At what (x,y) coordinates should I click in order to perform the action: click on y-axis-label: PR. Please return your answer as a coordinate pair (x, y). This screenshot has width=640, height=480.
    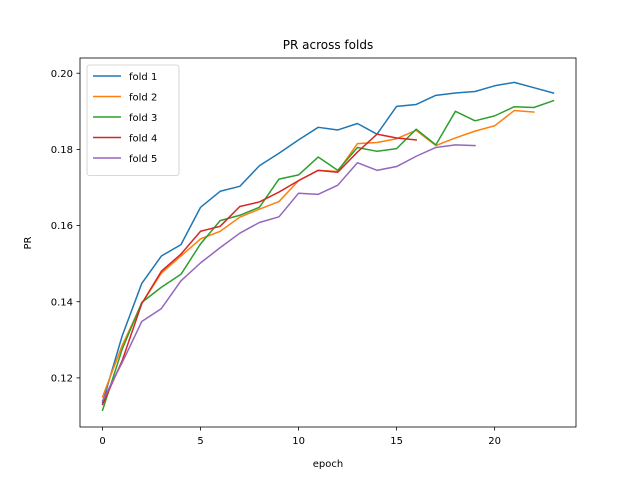
    Looking at the image, I should click on (28, 242).